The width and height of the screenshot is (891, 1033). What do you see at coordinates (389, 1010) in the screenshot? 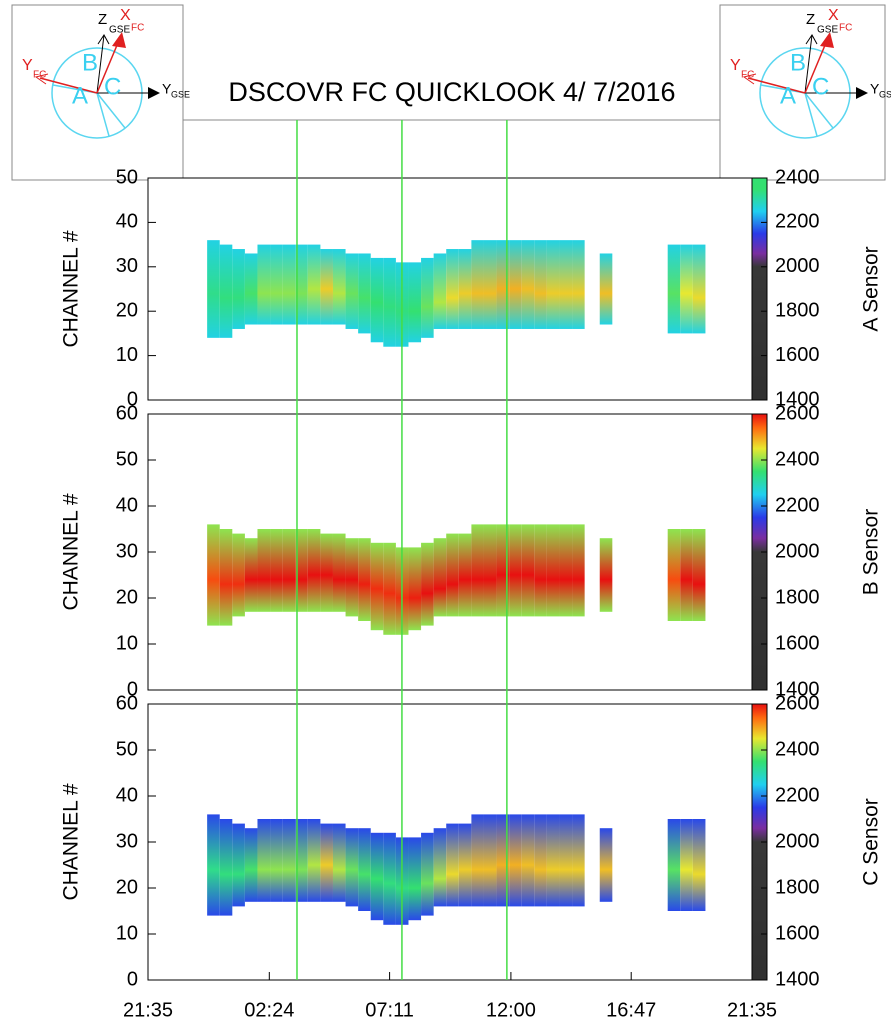
I see `x-tick-label: 07:11` at bounding box center [389, 1010].